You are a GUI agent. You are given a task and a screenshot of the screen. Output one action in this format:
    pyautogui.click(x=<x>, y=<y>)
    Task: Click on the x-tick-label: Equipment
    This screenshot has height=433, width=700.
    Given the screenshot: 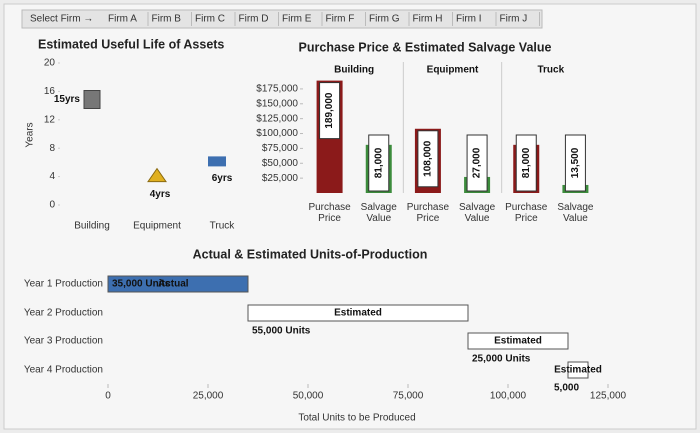 What is the action you would take?
    pyautogui.click(x=157, y=226)
    